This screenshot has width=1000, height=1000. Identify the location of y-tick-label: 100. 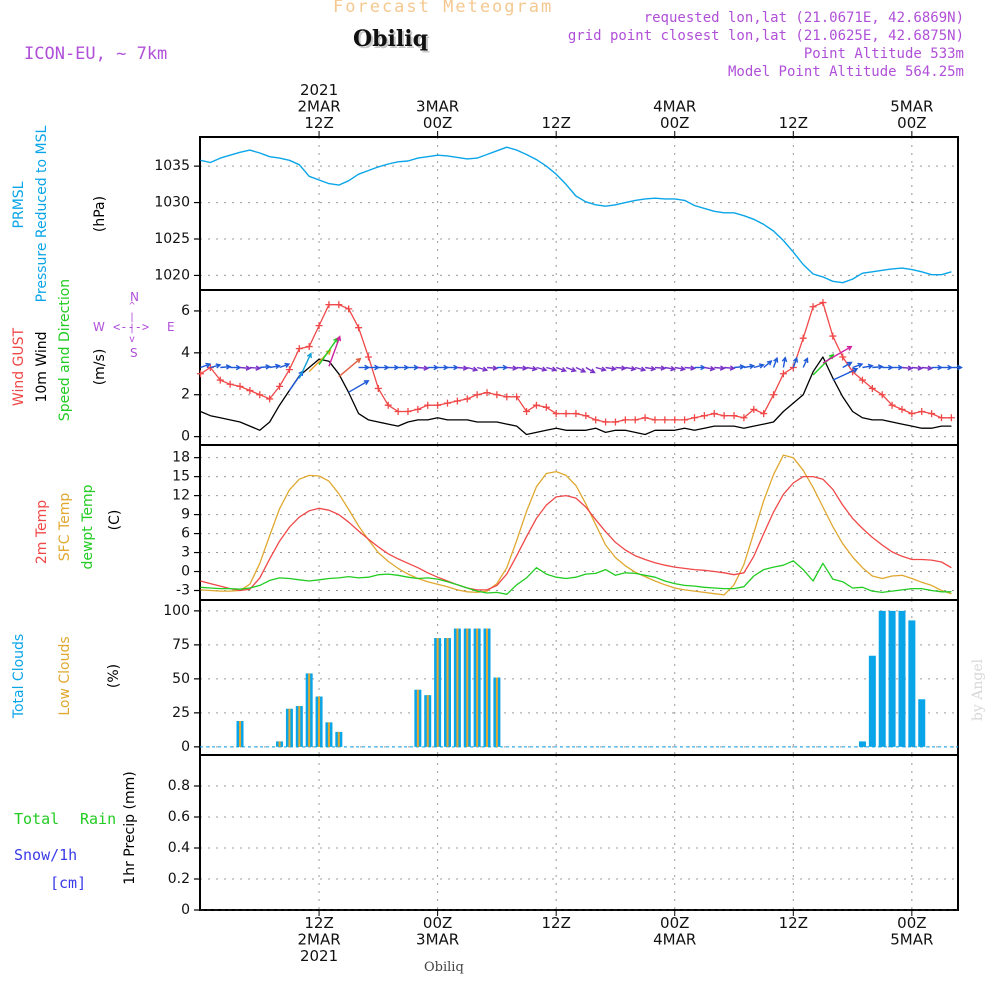
(176, 611).